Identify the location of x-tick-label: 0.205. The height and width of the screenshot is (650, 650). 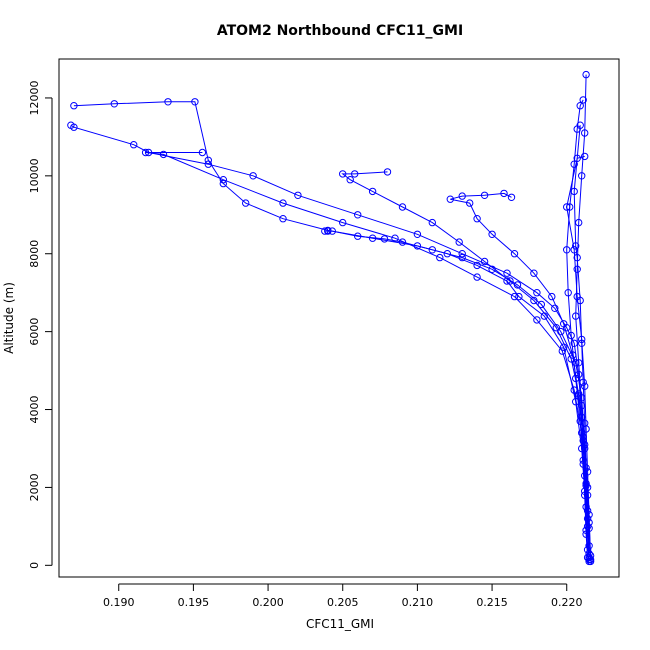
(343, 602).